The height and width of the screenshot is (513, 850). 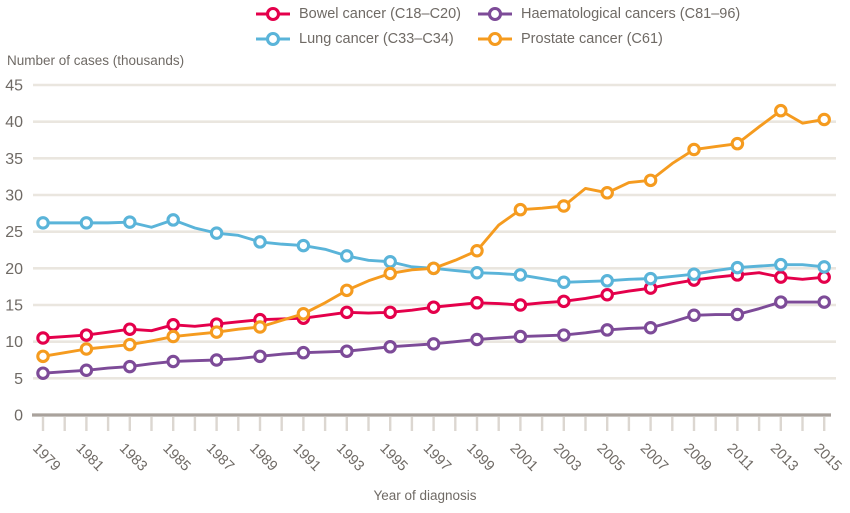 I want to click on legend-item-lung: Lung cancer (C33–C34), so click(x=366, y=39).